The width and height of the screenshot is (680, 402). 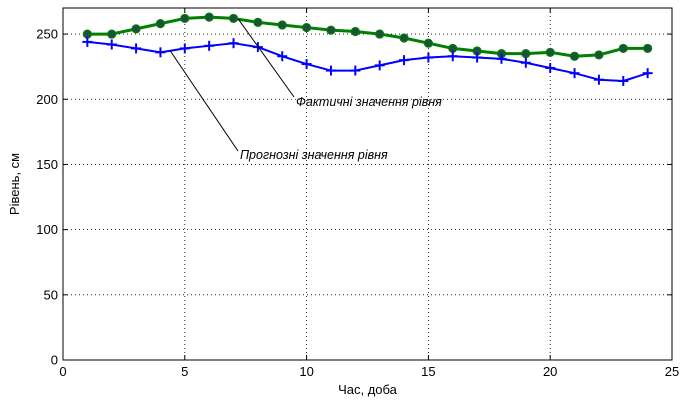 What do you see at coordinates (428, 371) in the screenshot?
I see `x-tick-label: 15` at bounding box center [428, 371].